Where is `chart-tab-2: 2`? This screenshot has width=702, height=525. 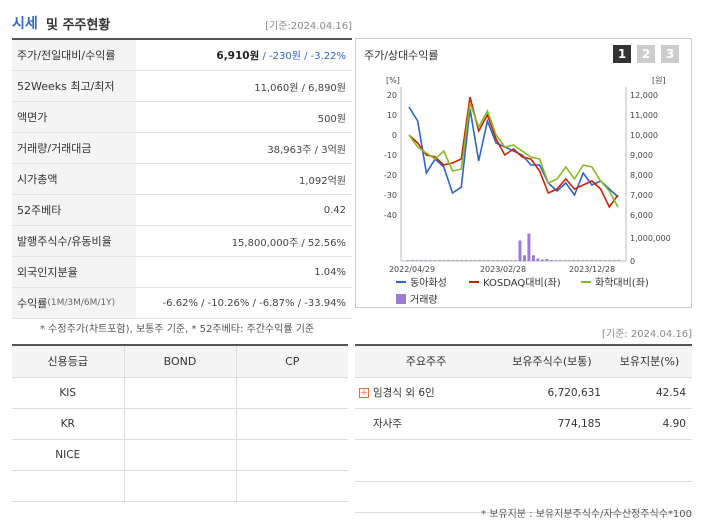 chart-tab-2: 2 is located at coordinates (646, 54).